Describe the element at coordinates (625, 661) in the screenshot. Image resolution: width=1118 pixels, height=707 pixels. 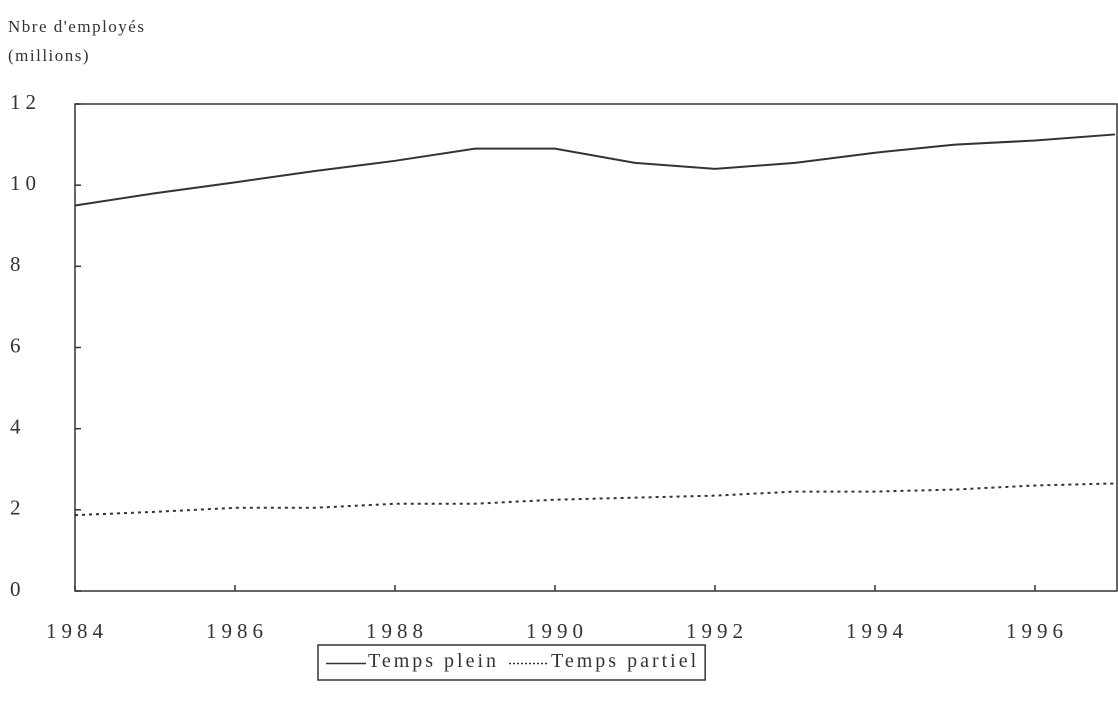
I see `legend-label: Temps partiel` at that location.